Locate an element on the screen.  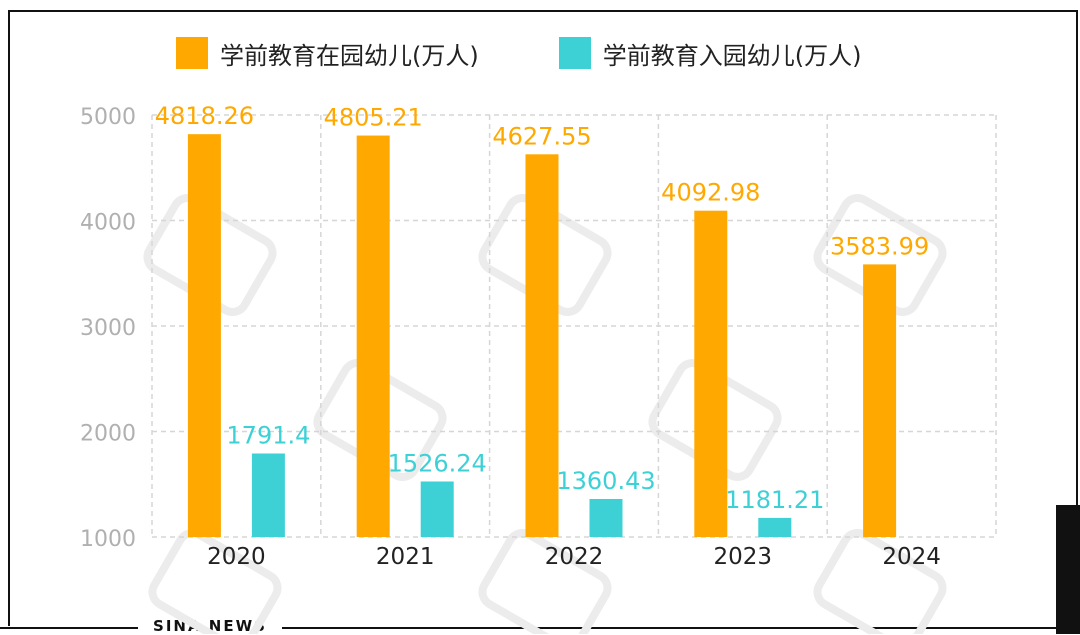
legend-swatch-admitted is located at coordinates (574, 53).